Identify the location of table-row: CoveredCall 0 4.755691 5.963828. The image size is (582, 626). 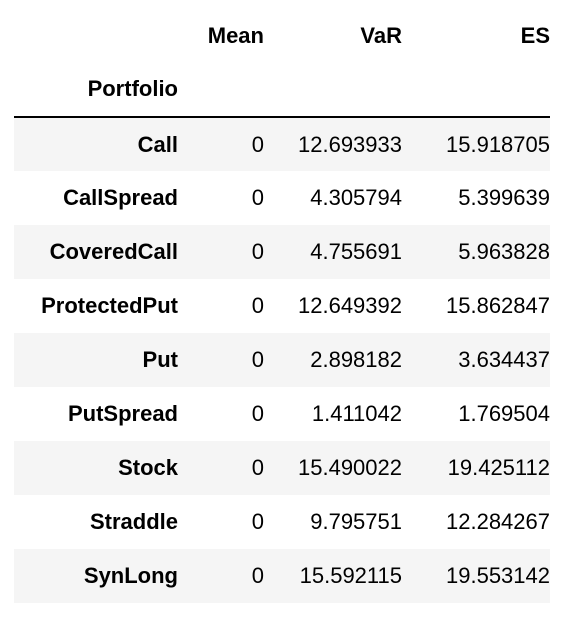
(282, 252).